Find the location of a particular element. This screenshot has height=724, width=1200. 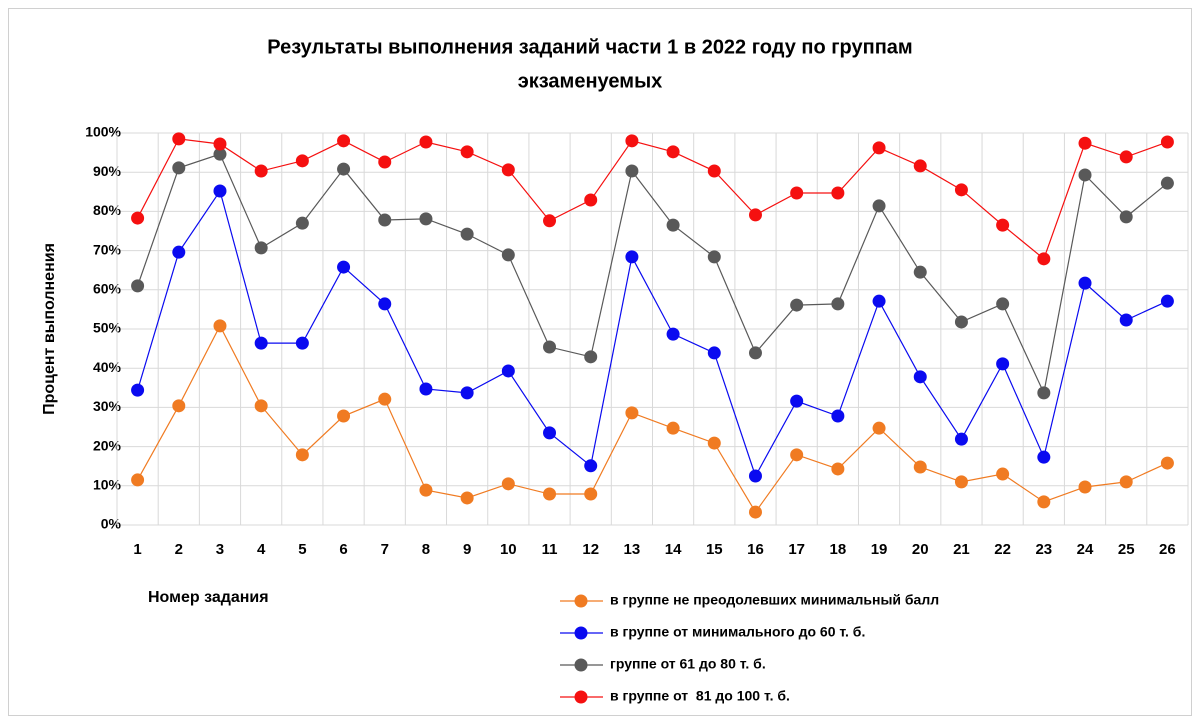

chart-title: экзаменуемых is located at coordinates (590, 81).